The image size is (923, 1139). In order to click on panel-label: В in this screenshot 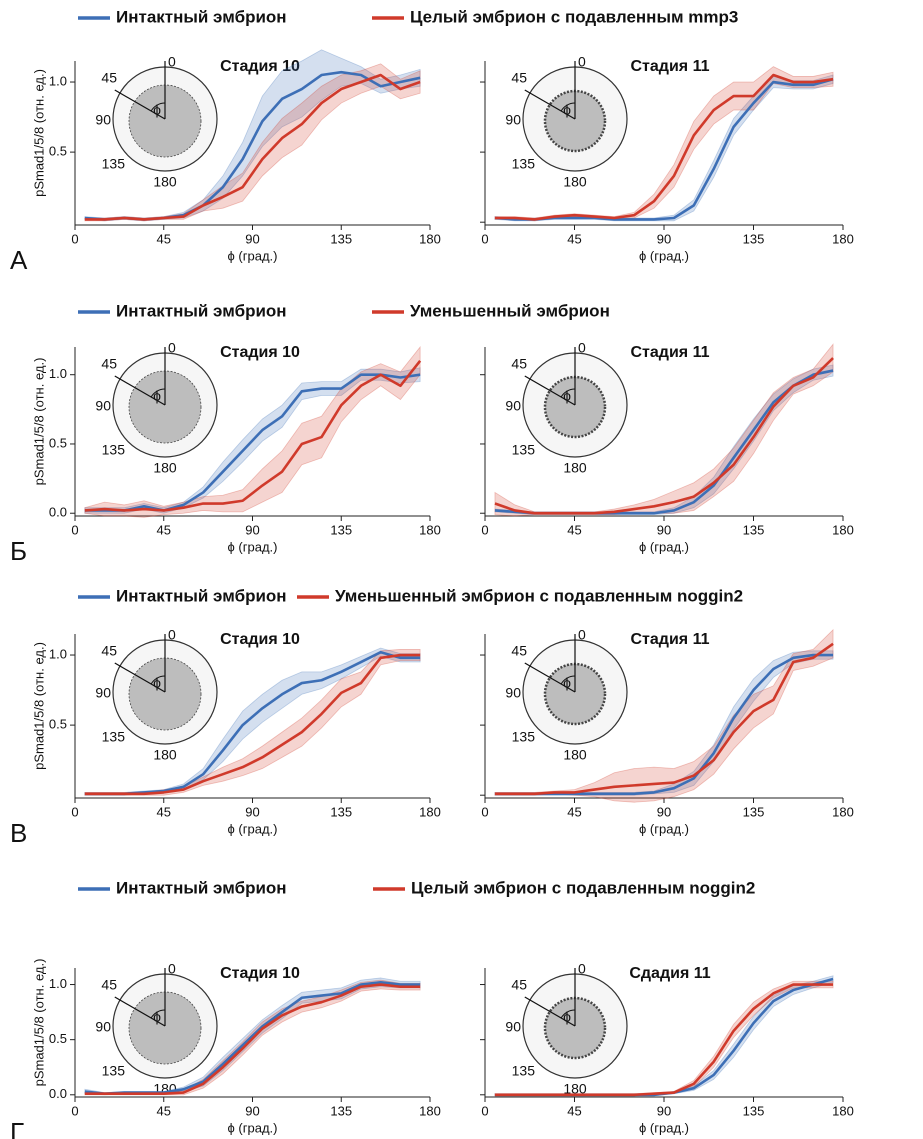, I will do `click(18, 833)`.